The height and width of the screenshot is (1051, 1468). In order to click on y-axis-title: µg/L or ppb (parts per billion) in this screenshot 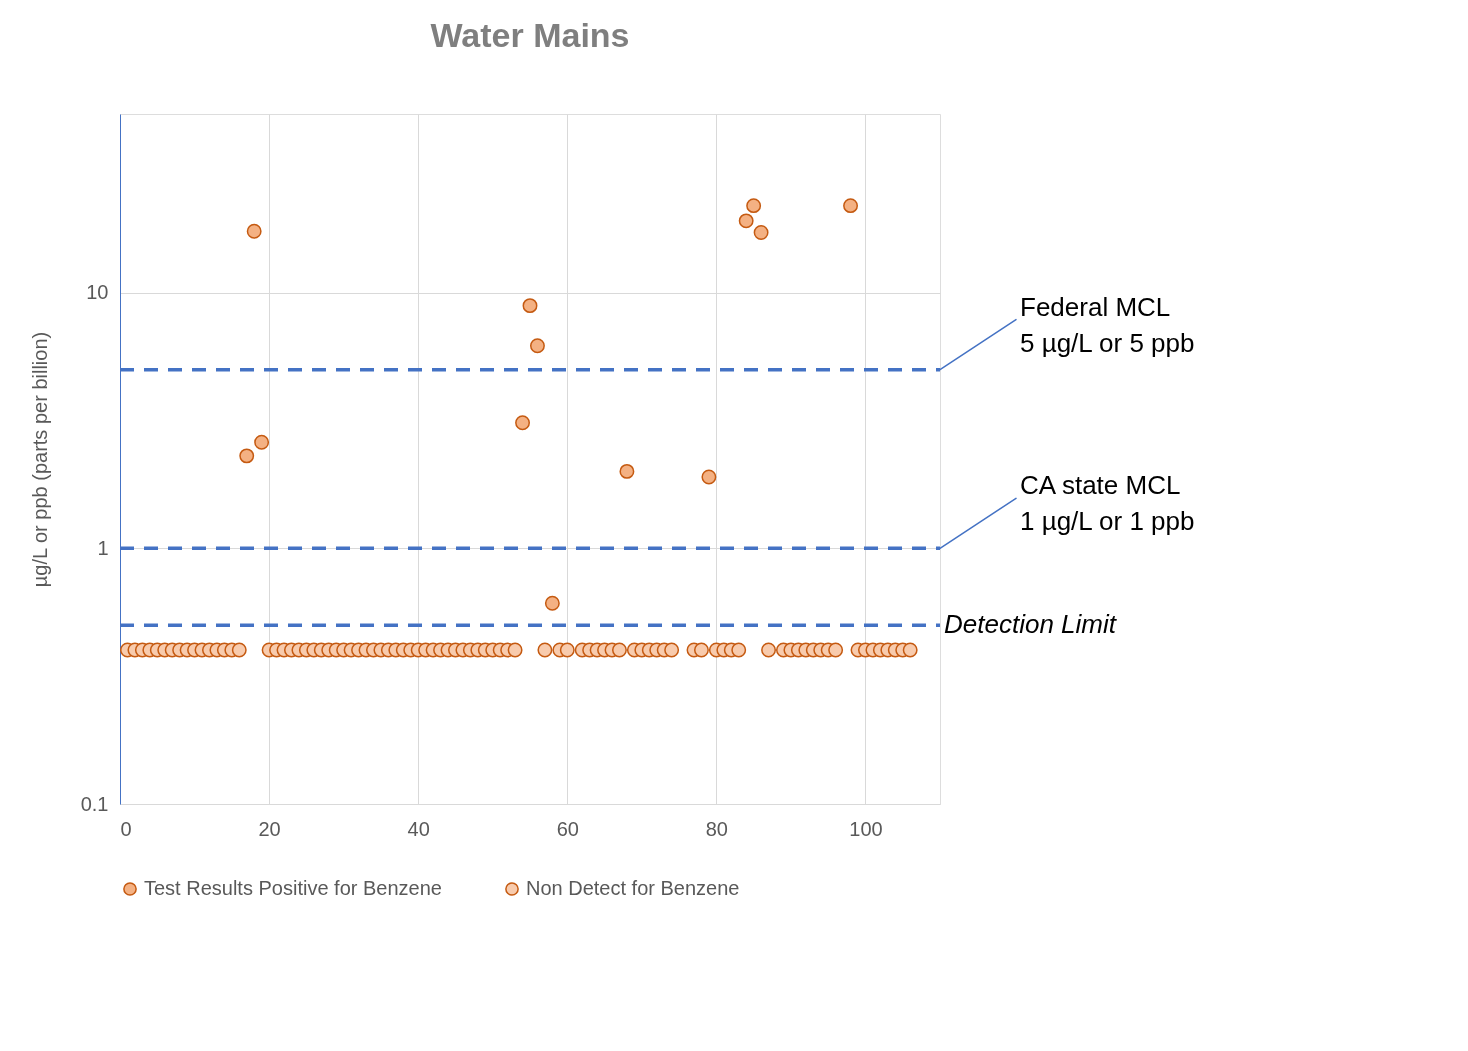, I will do `click(39, 459)`.